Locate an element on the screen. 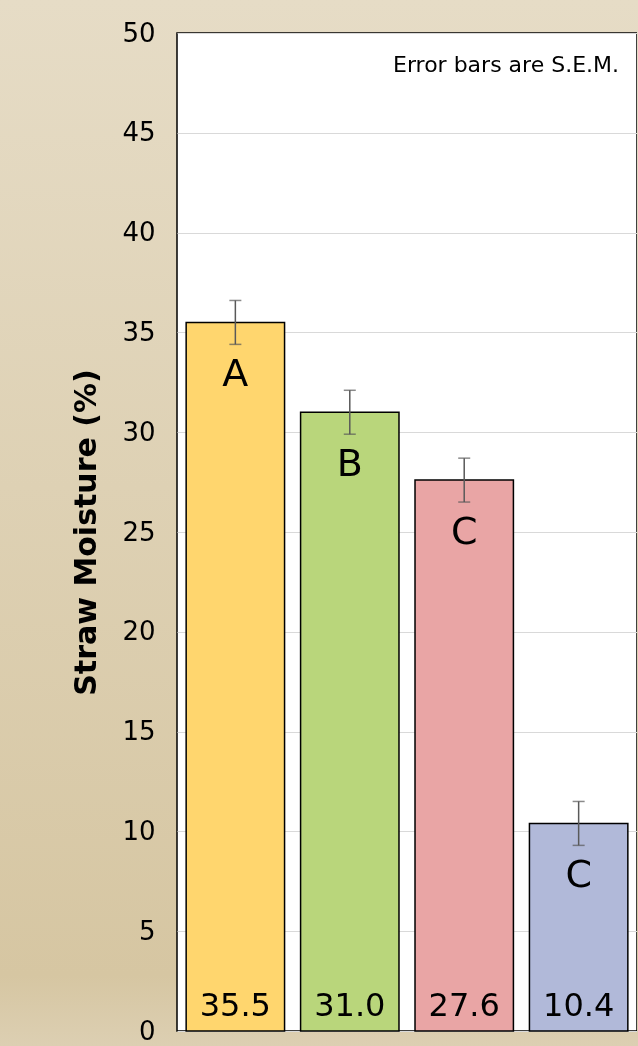 The image size is (638, 1046). data-label: 31.0 is located at coordinates (350, 1005).